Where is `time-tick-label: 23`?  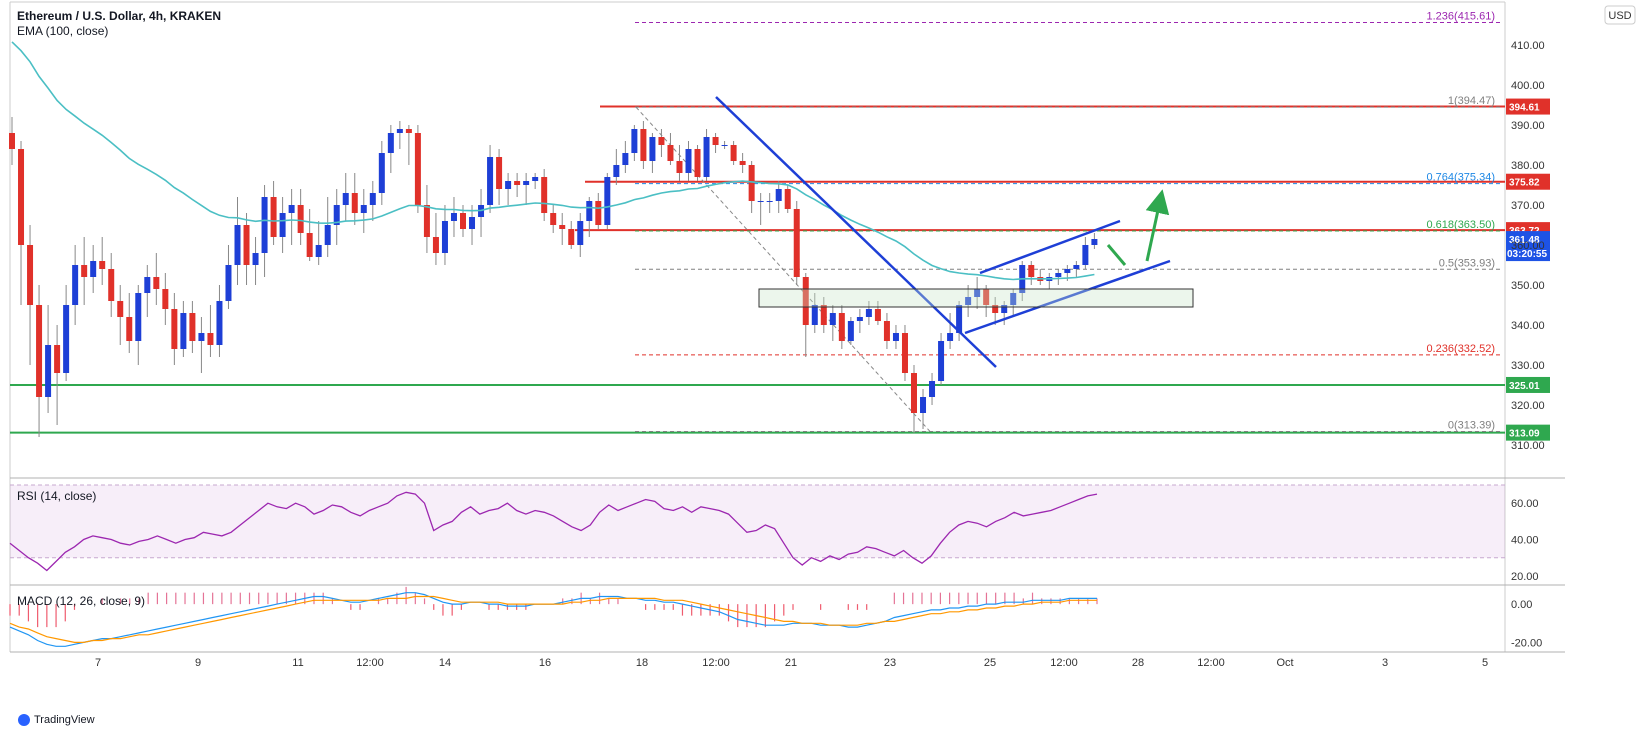
time-tick-label: 23 is located at coordinates (890, 663).